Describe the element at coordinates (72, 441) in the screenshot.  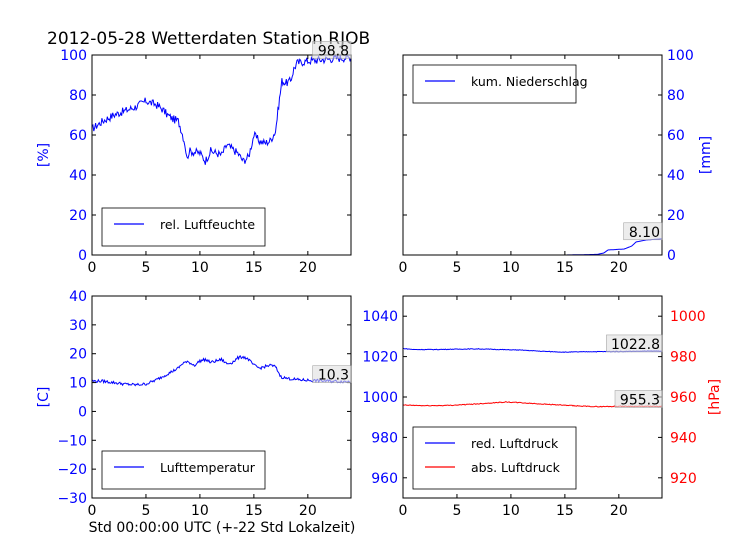
I see `y-tick-label: −10` at that location.